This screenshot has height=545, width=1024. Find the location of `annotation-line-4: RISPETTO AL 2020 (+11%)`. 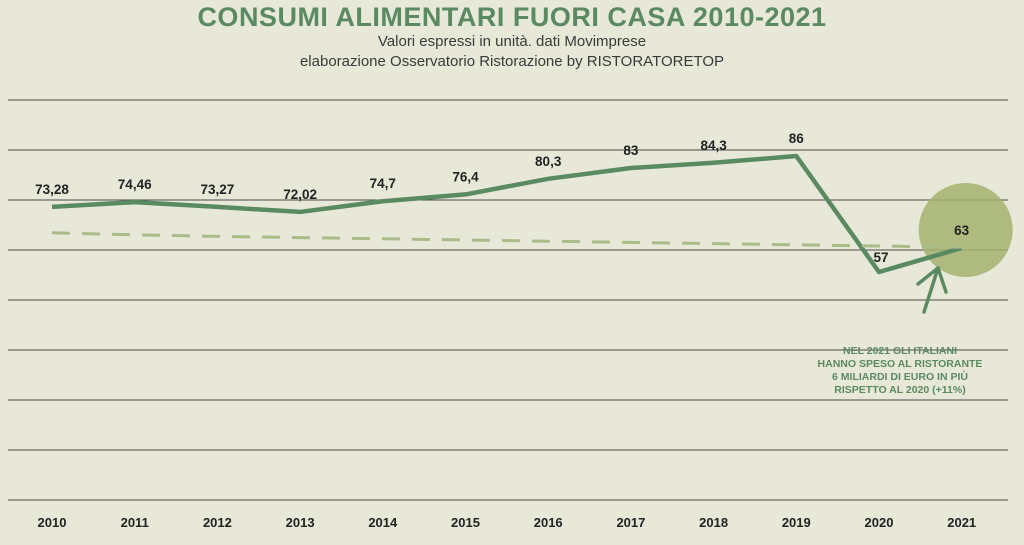

annotation-line-4: RISPETTO AL 2020 (+11%) is located at coordinates (900, 390).